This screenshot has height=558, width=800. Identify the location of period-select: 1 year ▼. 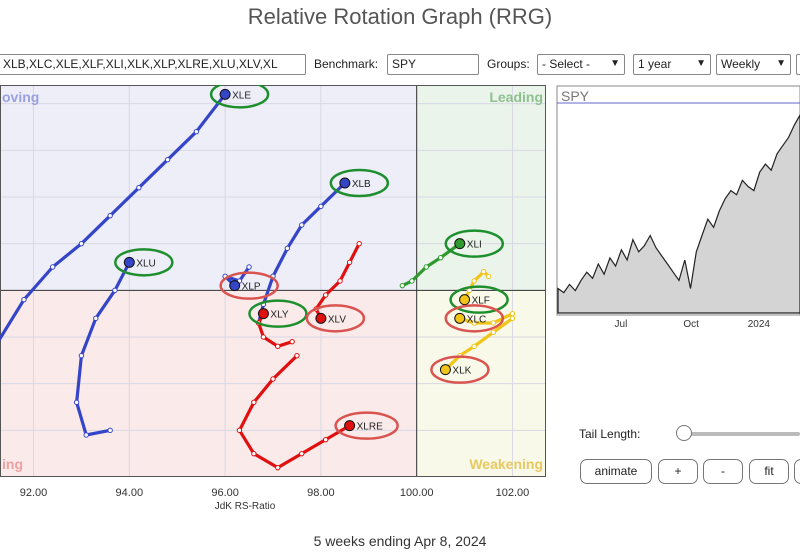
(672, 64).